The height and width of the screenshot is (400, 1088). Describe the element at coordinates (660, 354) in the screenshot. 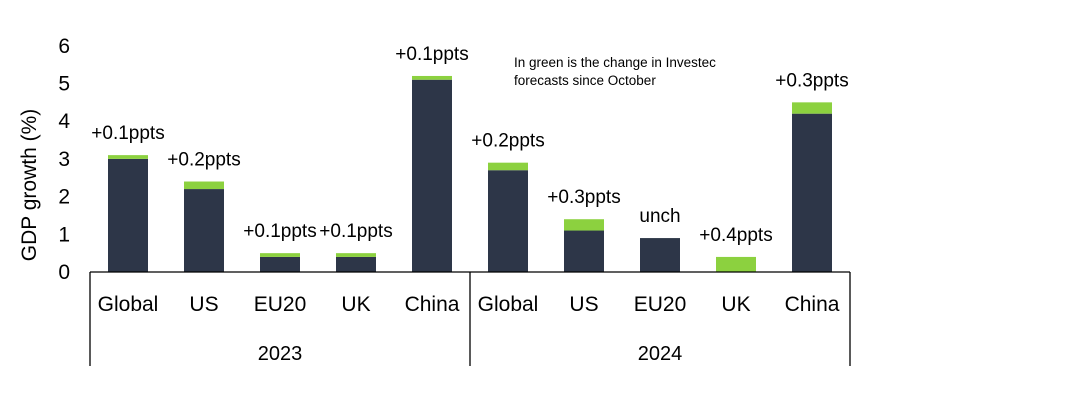

I see `group-label: 2024` at that location.